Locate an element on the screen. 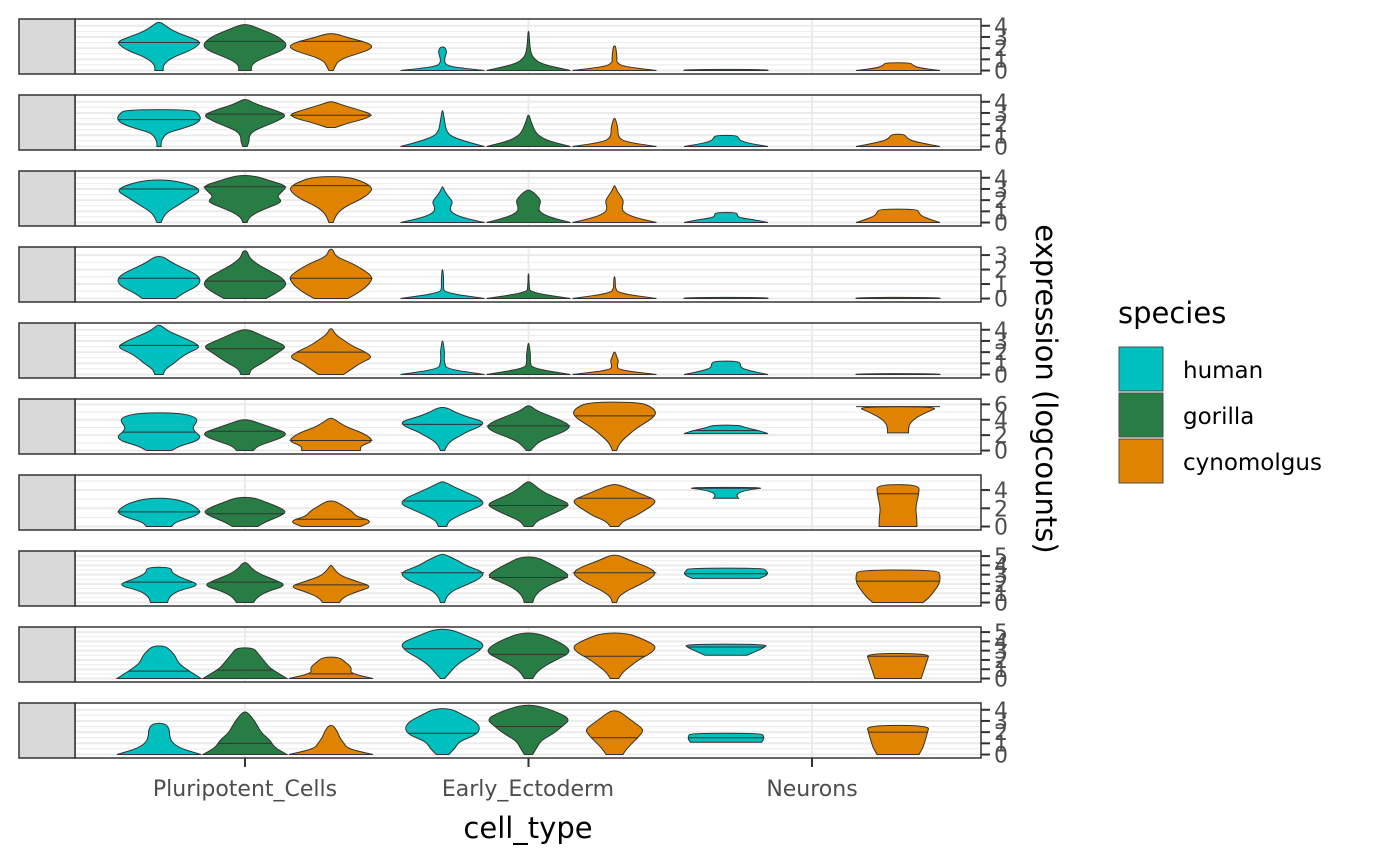  facet-panel: VIM0246 is located at coordinates (513, 429).